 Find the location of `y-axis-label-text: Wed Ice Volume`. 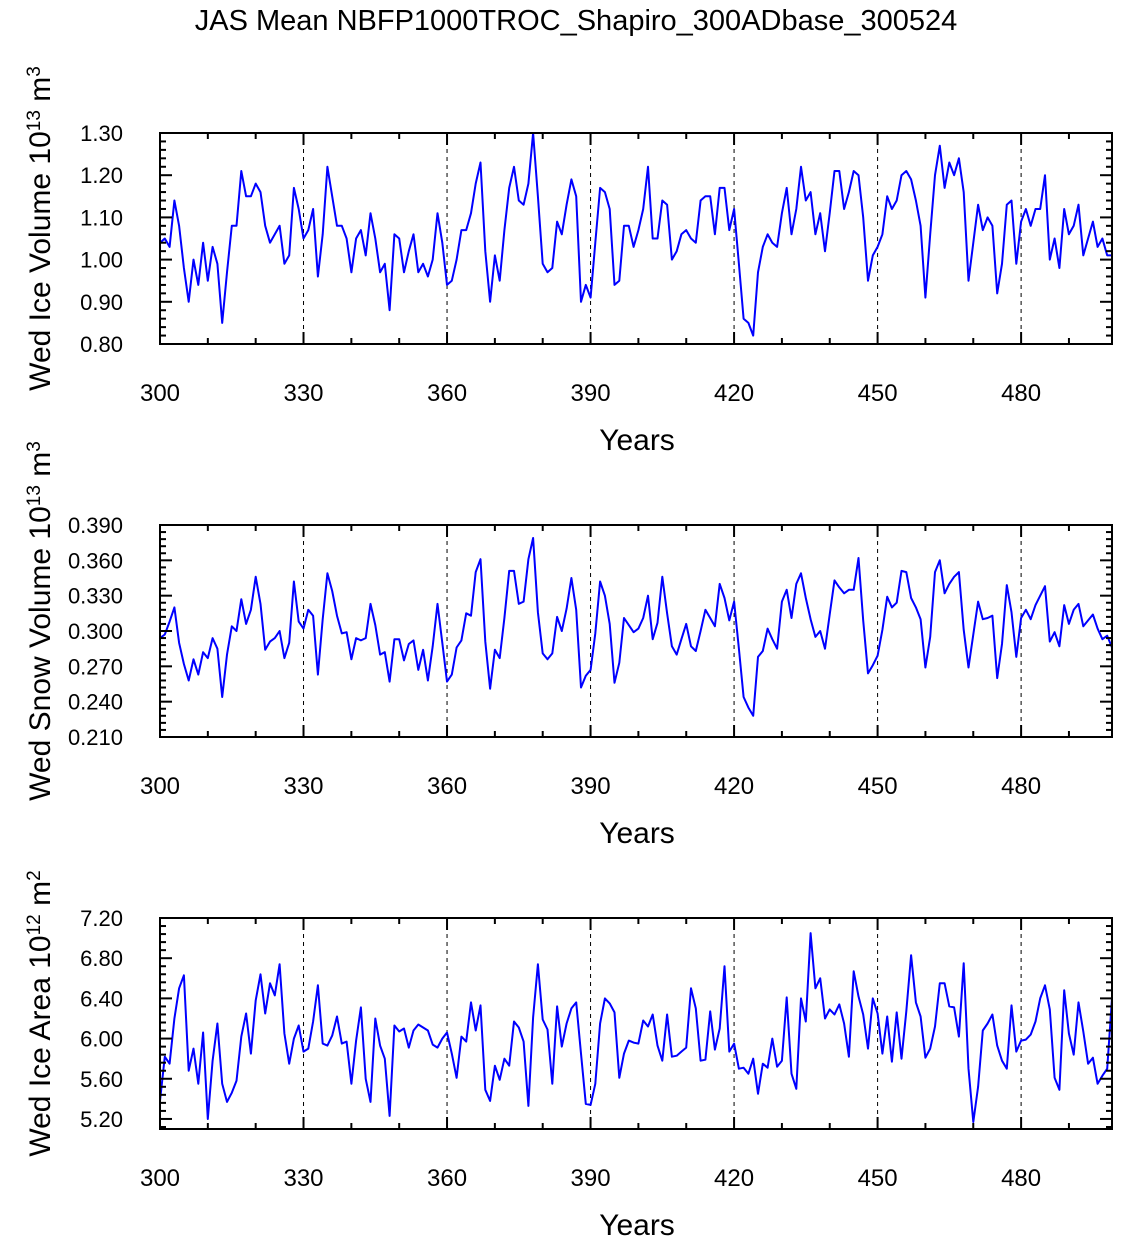

y-axis-label-text: Wed Ice Volume is located at coordinates (40, 282).